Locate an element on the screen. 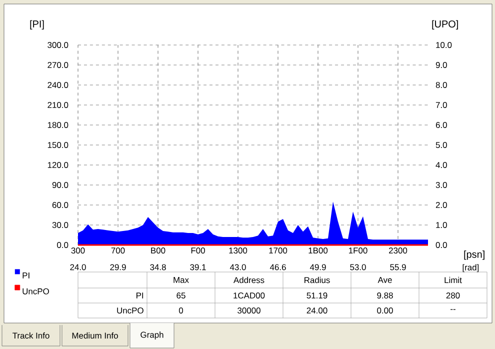 The image size is (495, 349). text: PI is located at coordinates (140, 295).